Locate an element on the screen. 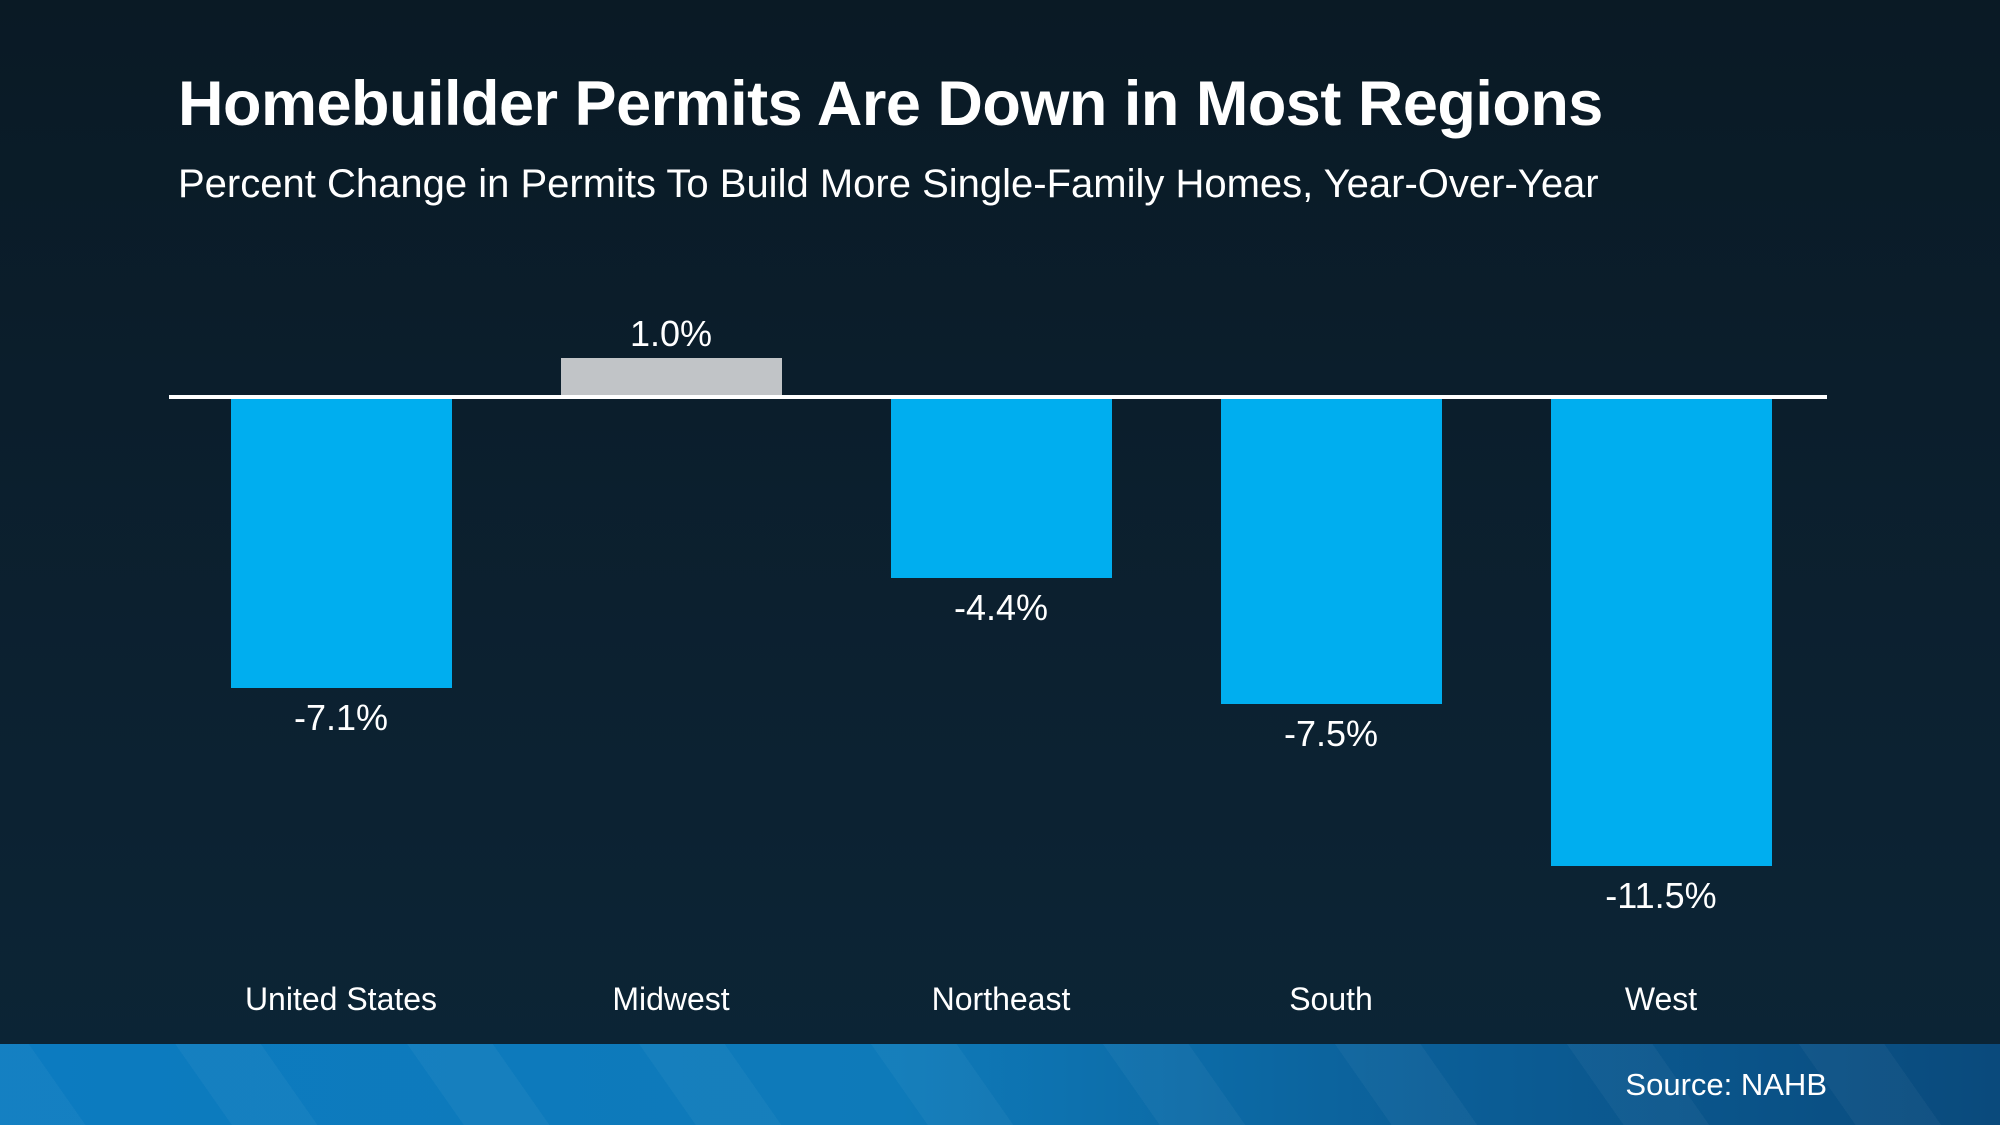 This screenshot has height=1125, width=2000. footer-bar: Source: NAHB is located at coordinates (1000, 1084).